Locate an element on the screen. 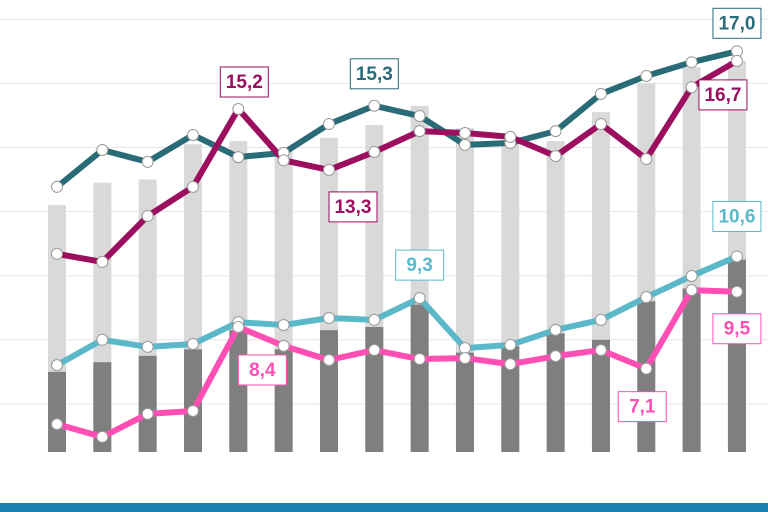 This screenshot has height=512, width=768. data-label-text: 10,6 is located at coordinates (736, 216).